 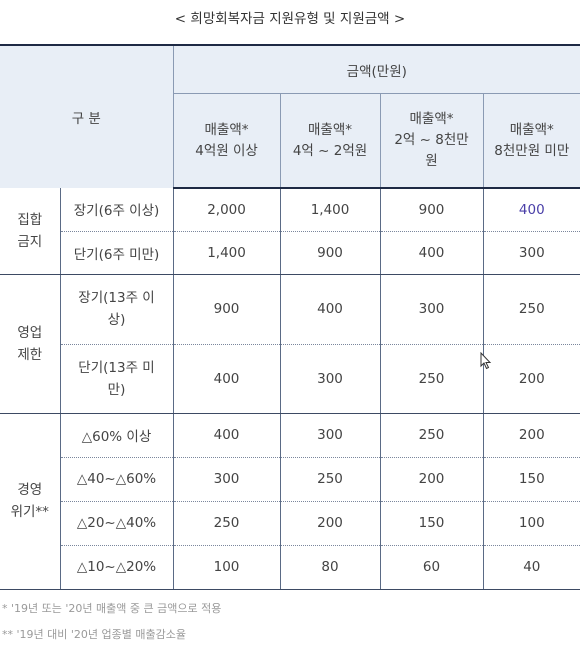 I want to click on row-label: 단기(6주 미만), so click(x=116, y=253).